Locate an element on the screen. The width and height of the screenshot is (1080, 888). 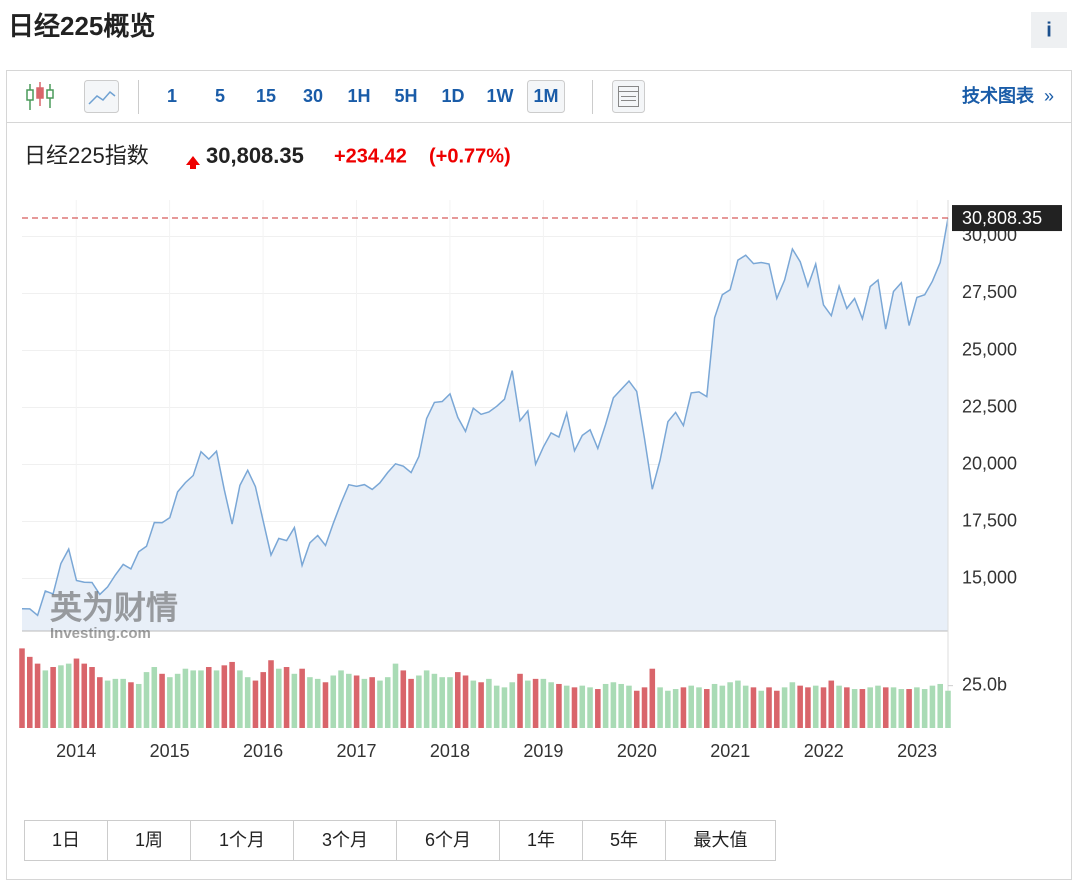
range-label: 1周 is located at coordinates (149, 840).